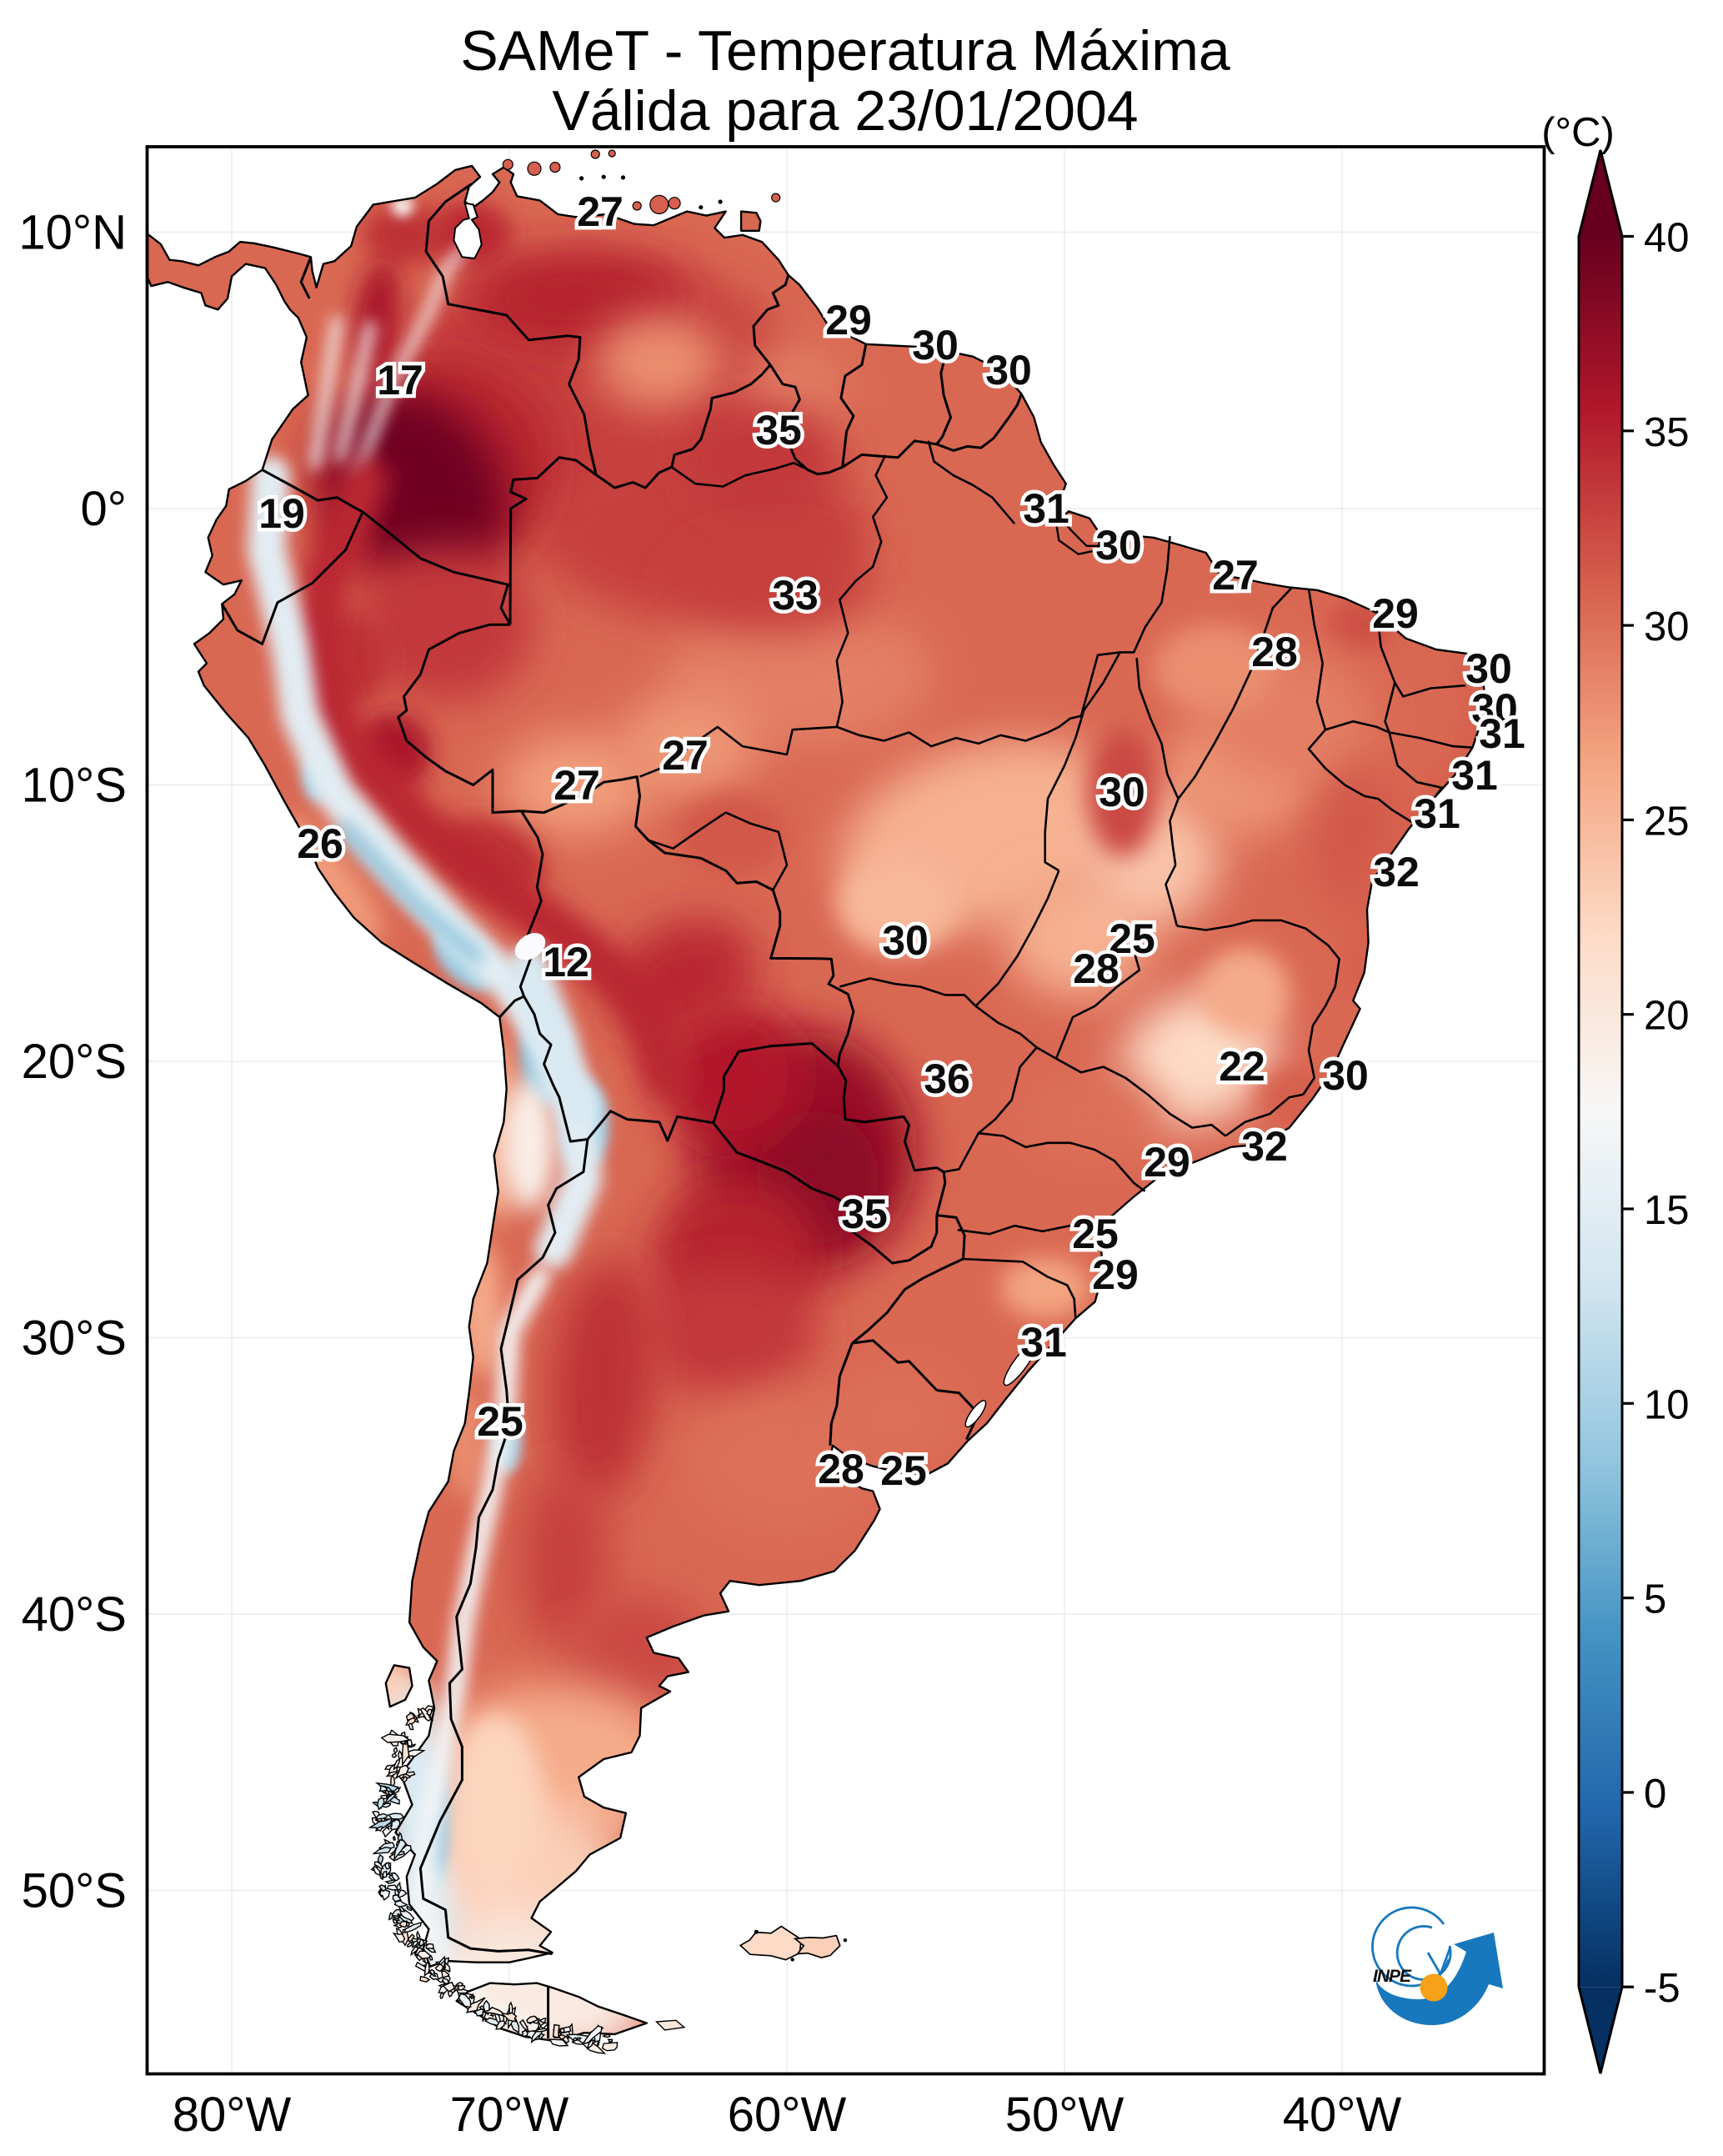 This screenshot has width=1723, height=2156. What do you see at coordinates (1392, 1976) in the screenshot?
I see `svg-text: INPE` at bounding box center [1392, 1976].